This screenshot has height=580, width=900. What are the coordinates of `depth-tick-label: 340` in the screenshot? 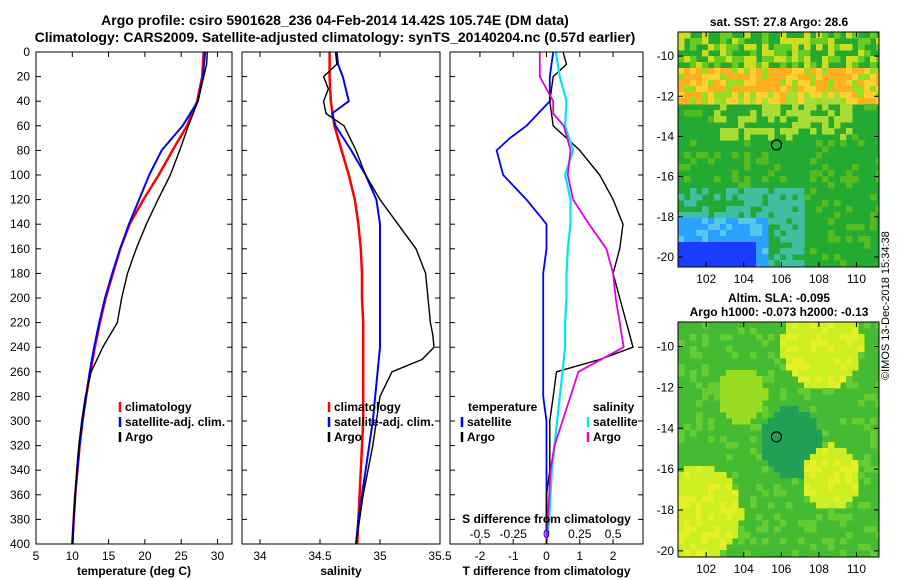 It's located at (20, 470).